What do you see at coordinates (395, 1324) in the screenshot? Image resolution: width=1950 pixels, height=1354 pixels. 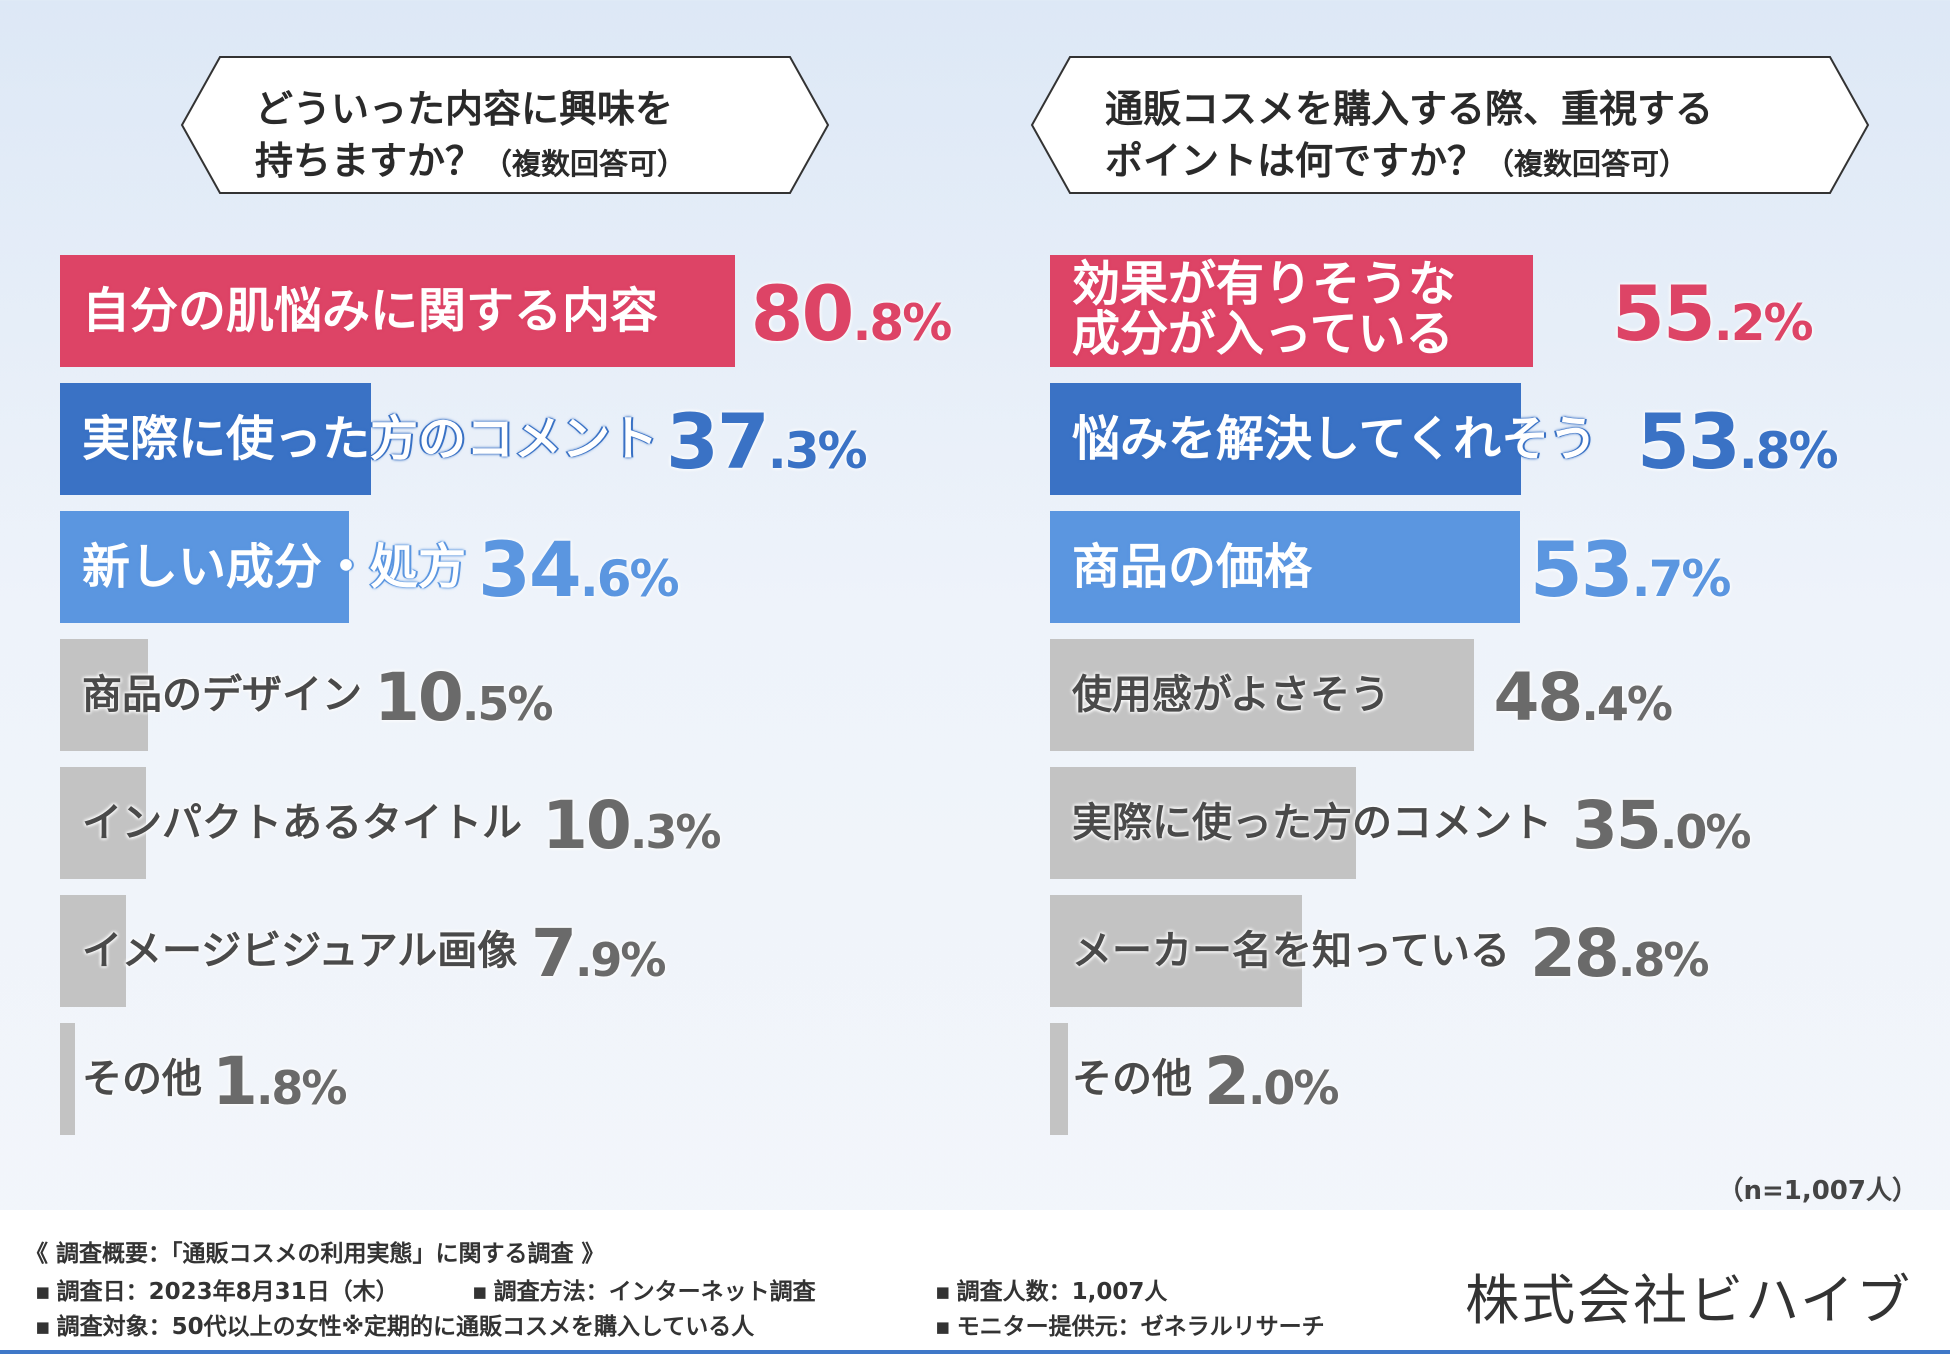 I see `survey-target: 調査対象：50代以上の女性※定期的に通販コスメを購入している人` at bounding box center [395, 1324].